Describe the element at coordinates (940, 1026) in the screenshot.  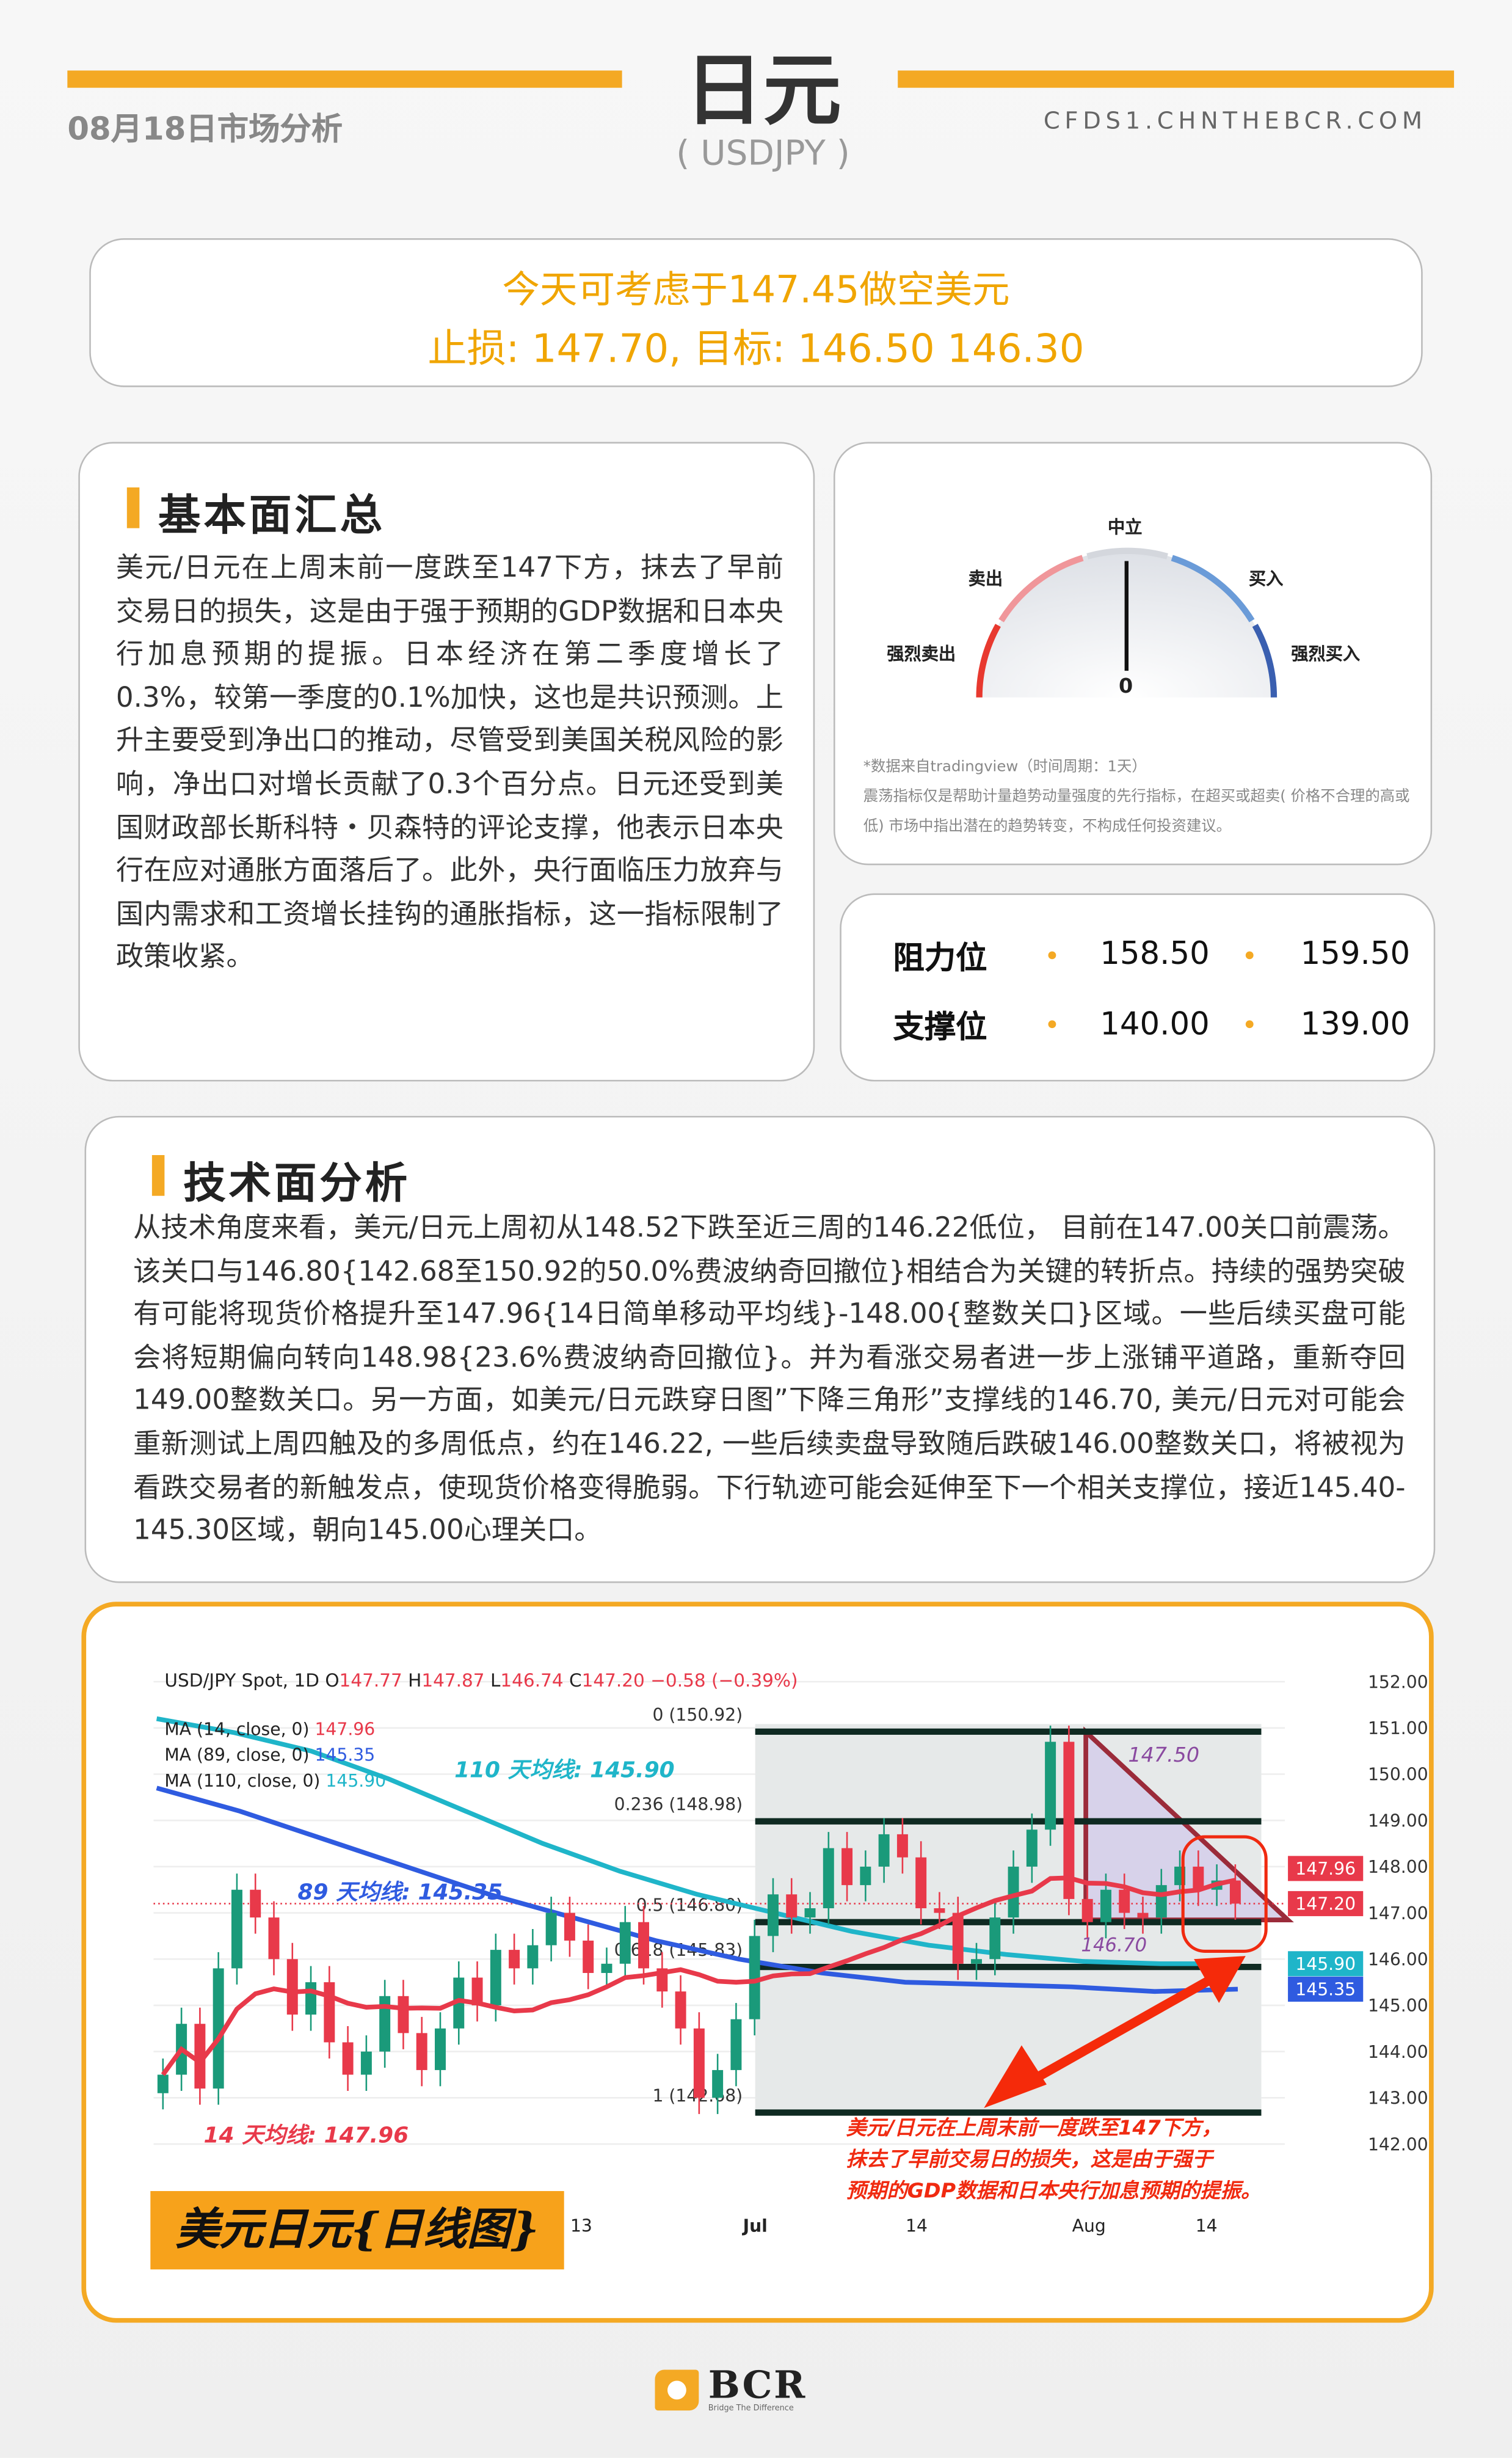
I see `support-label: 支撑位` at that location.